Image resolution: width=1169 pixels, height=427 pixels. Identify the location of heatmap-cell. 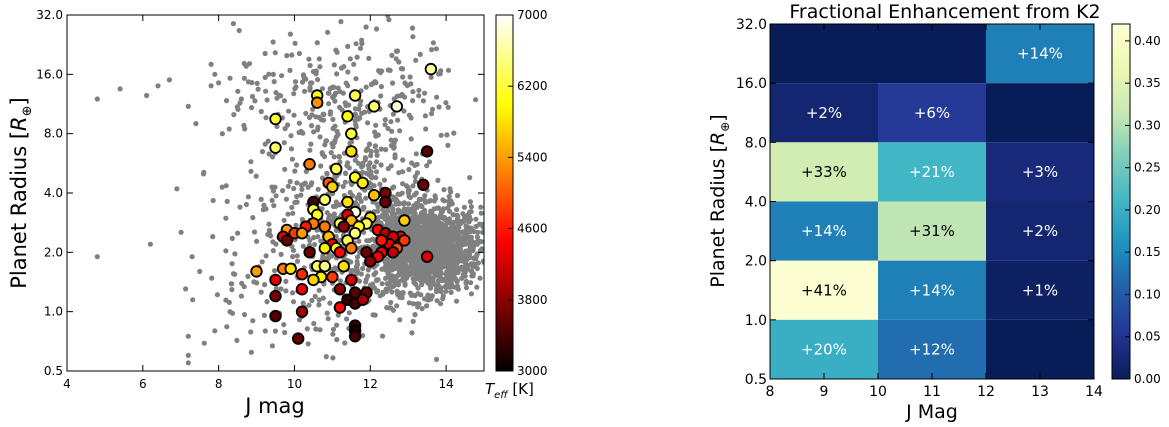
(824, 54).